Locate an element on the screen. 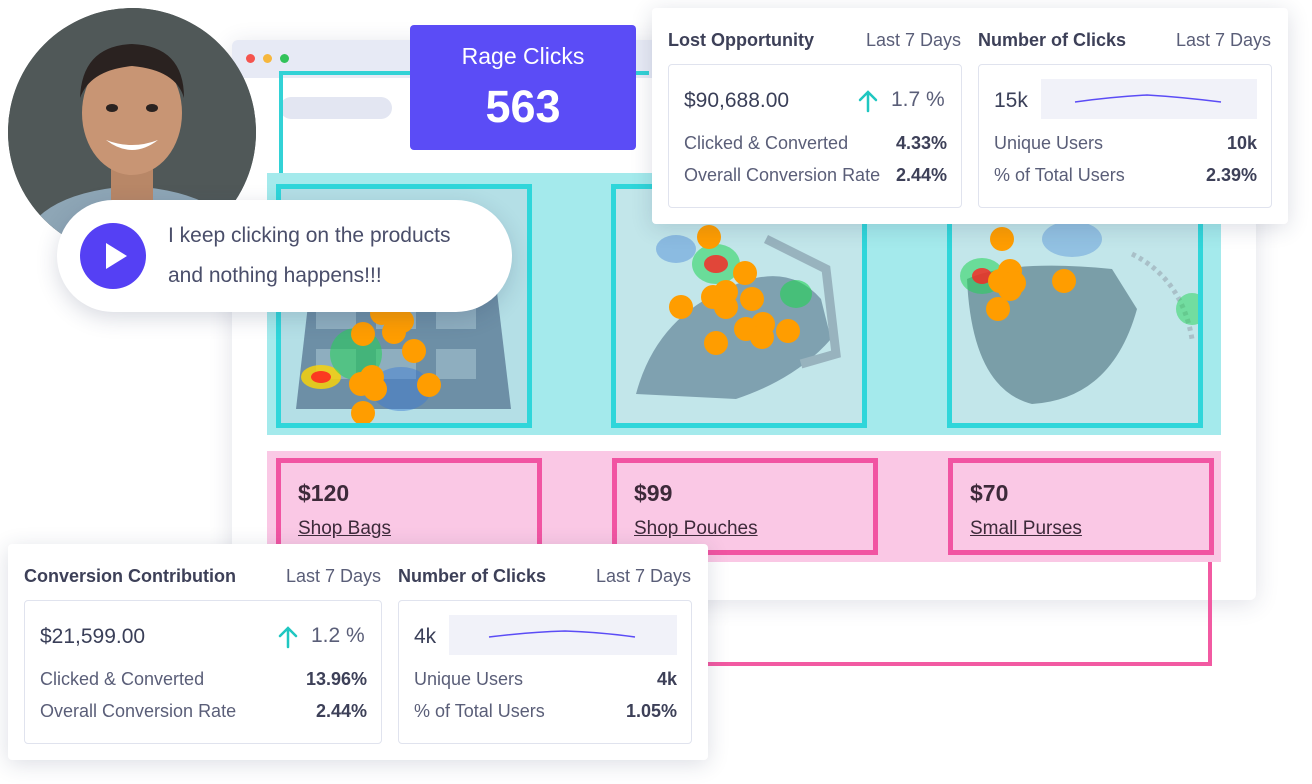 This screenshot has height=784, width=1312. product-card-purses: $70 Small Purses is located at coordinates (1081, 506).